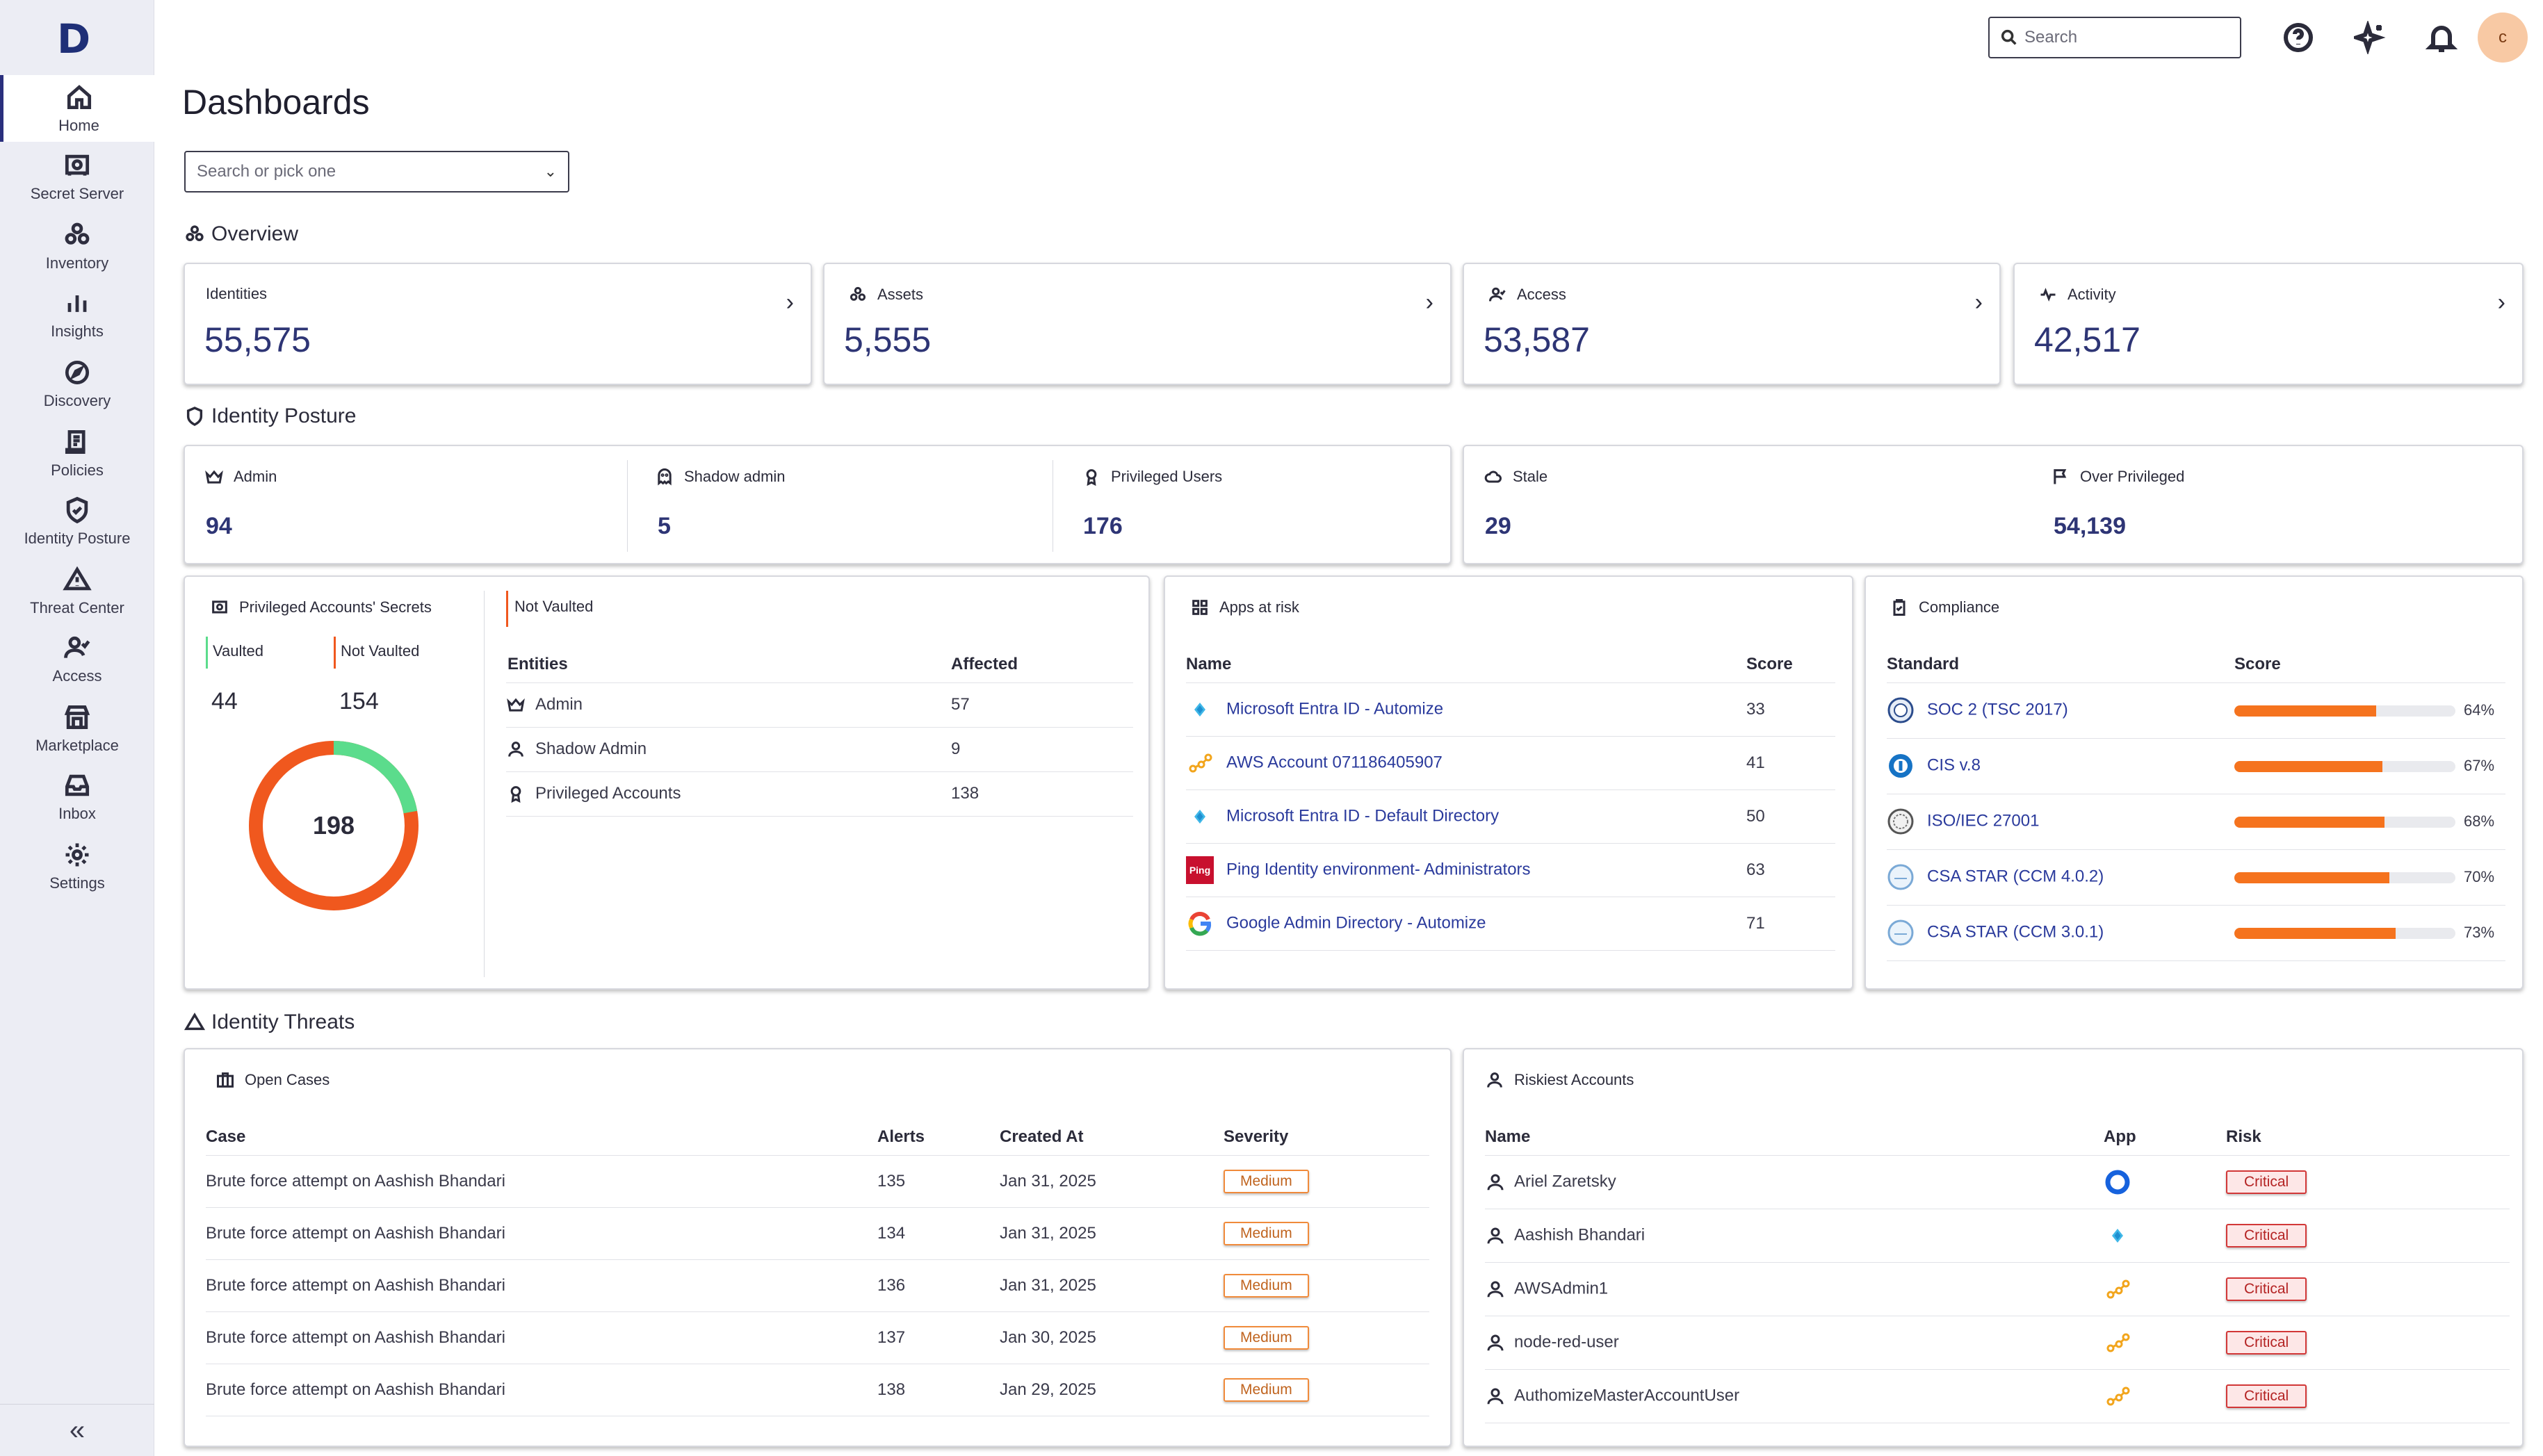 The image size is (2543, 1456). What do you see at coordinates (77, 108) in the screenshot?
I see `nav-home: Home` at bounding box center [77, 108].